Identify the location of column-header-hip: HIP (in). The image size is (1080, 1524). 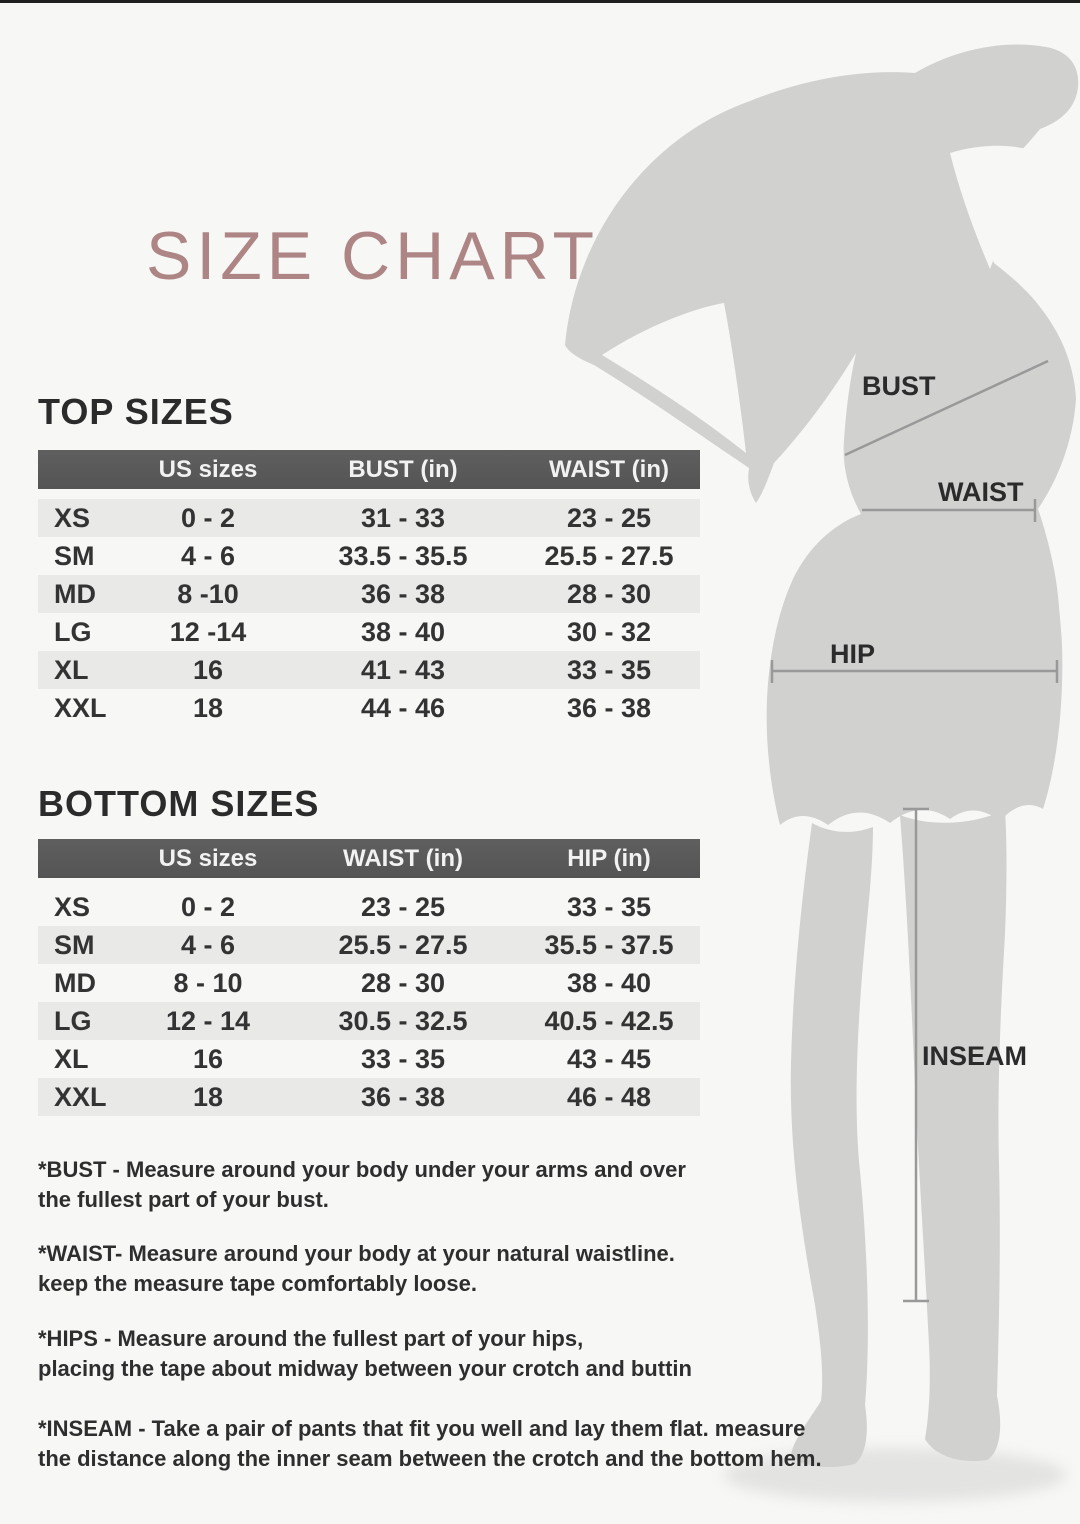
(609, 858).